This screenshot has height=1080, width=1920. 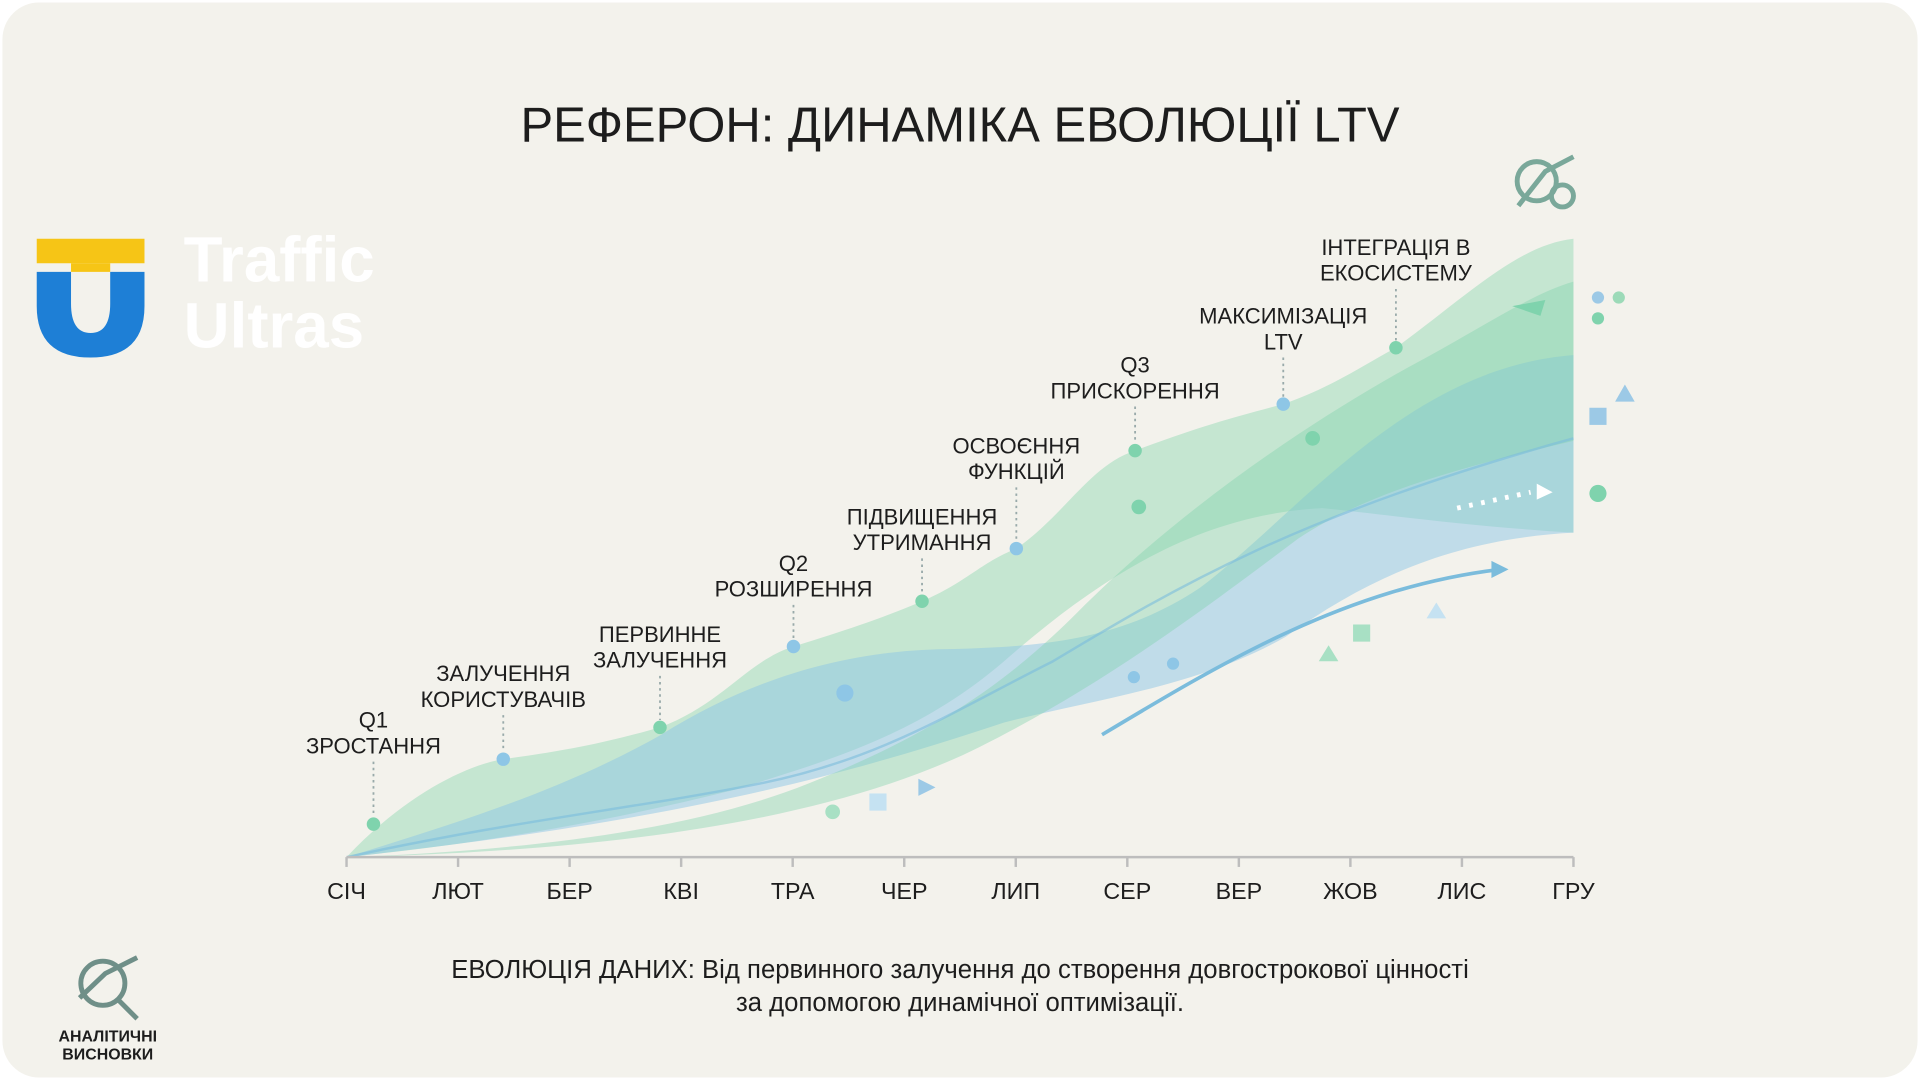 I want to click on annotation-label: ПІДВИЩЕННЯ, so click(x=922, y=516).